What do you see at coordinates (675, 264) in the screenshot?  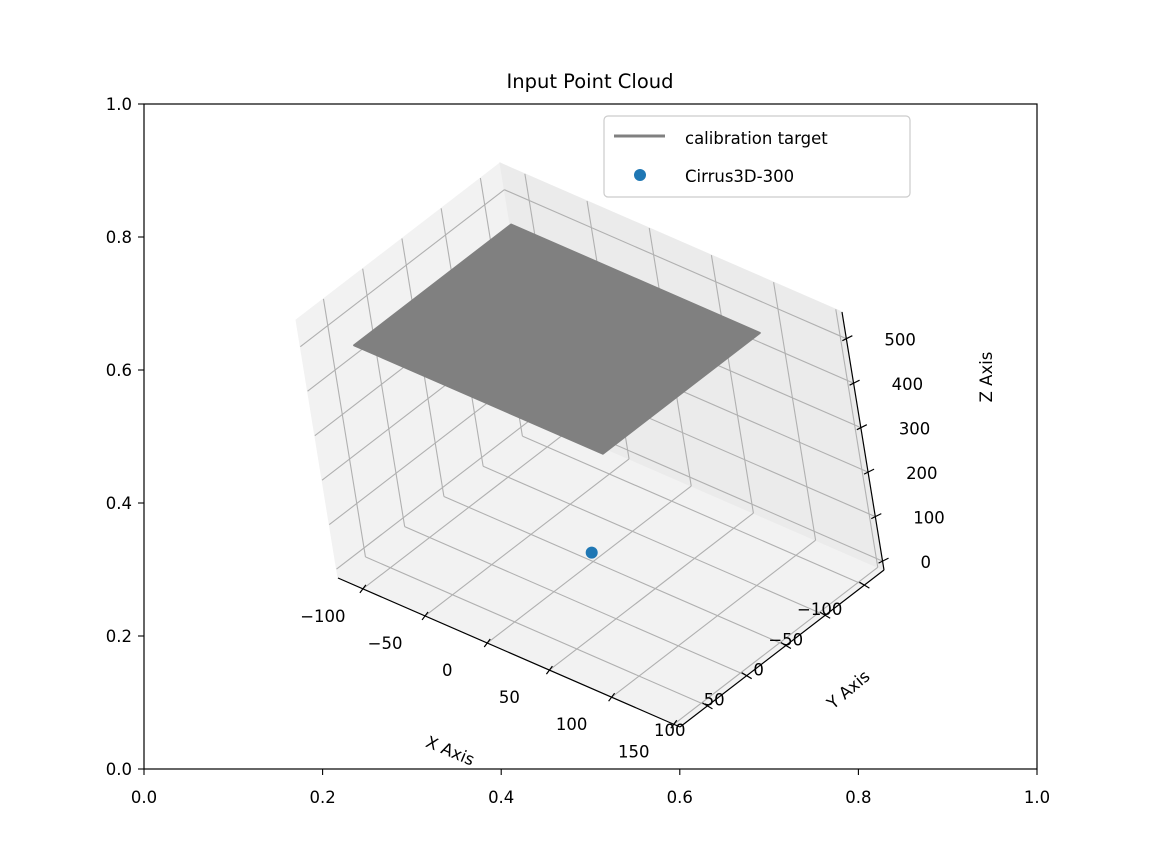 I see `grid-line-z-back` at bounding box center [675, 264].